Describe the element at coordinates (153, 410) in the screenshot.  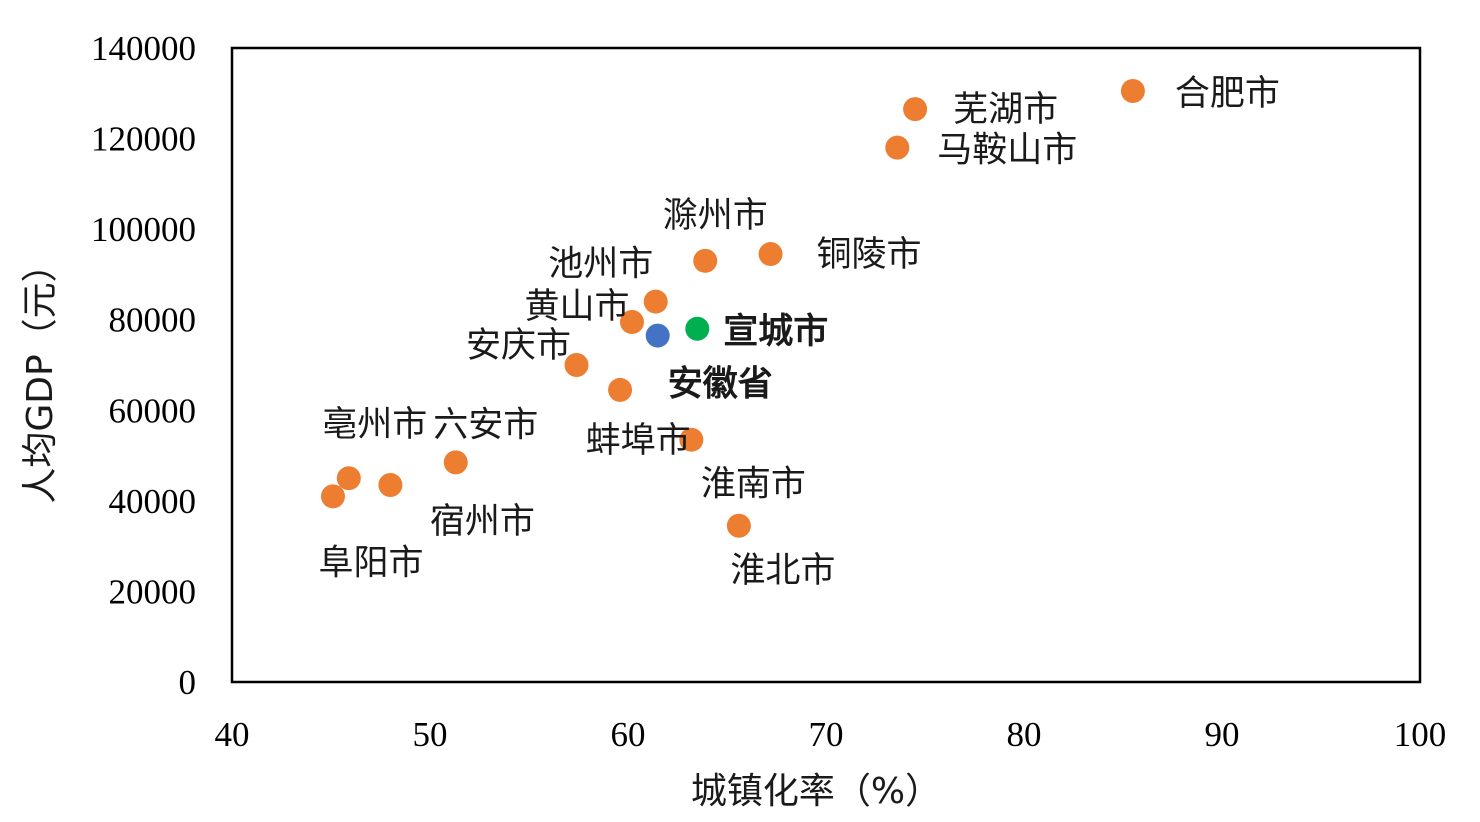
I see `y-tick-label: 60000` at that location.